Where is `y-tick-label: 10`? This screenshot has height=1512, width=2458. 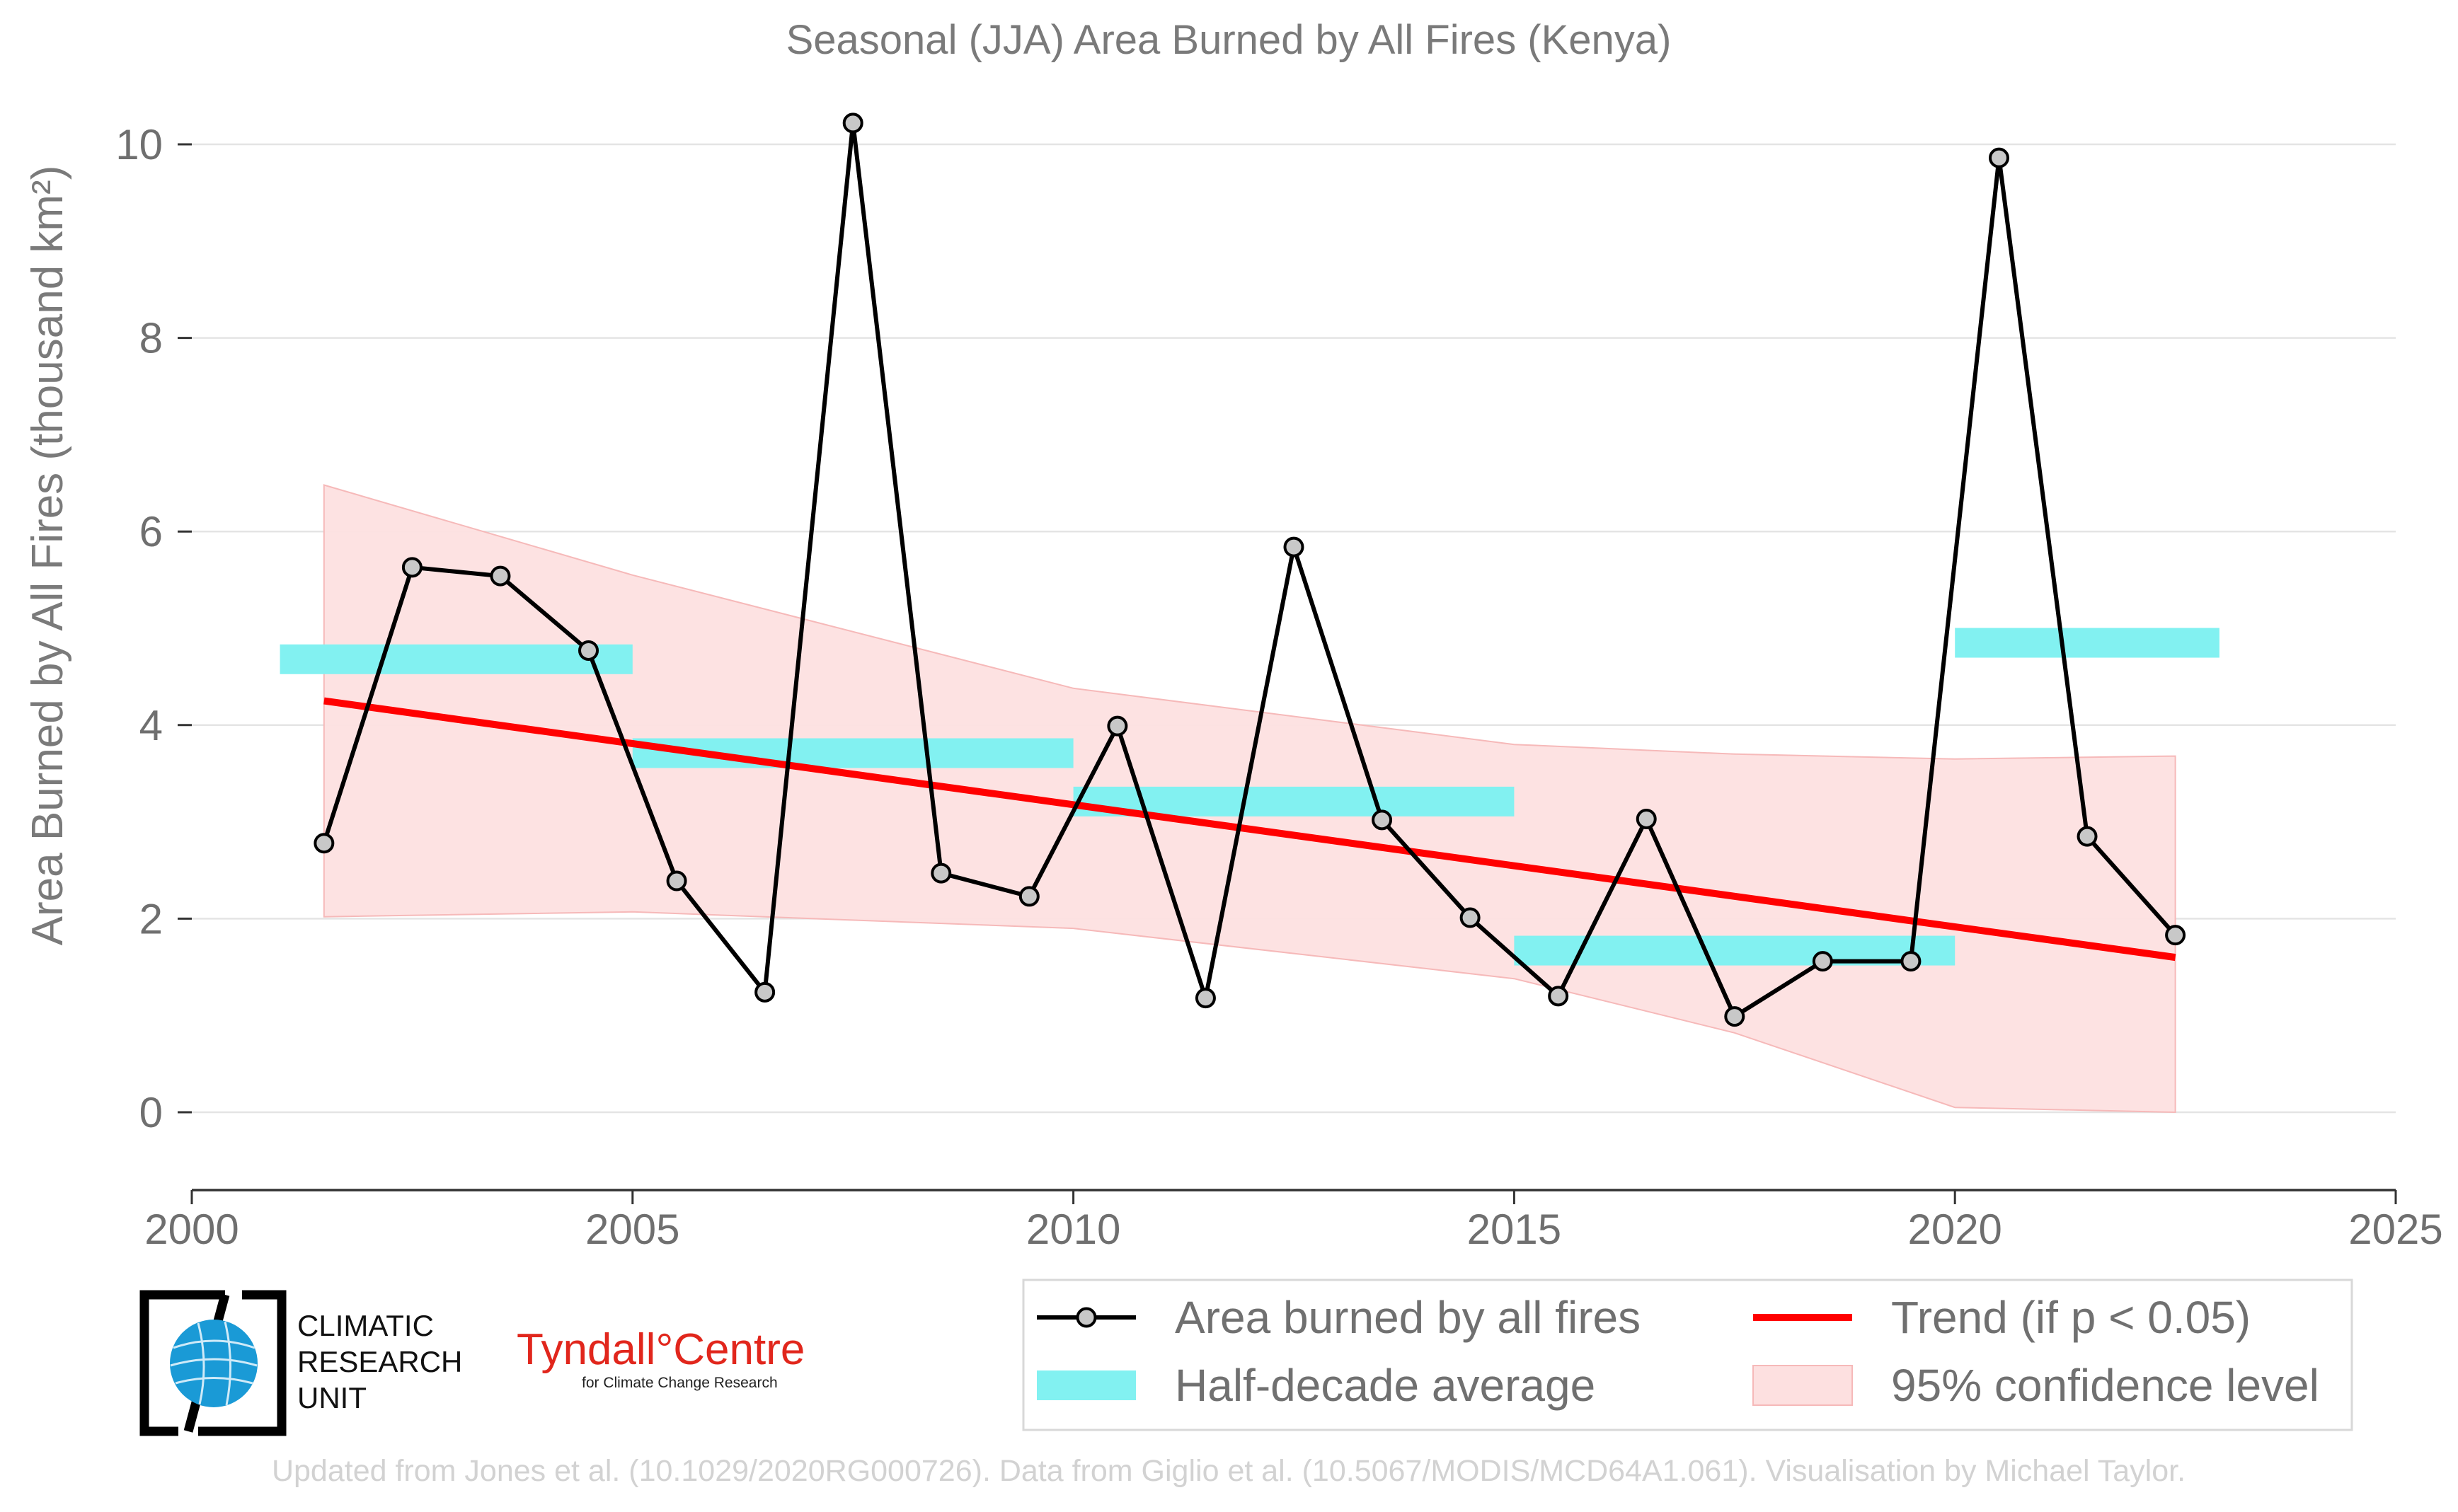
y-tick-label: 10 is located at coordinates (139, 144).